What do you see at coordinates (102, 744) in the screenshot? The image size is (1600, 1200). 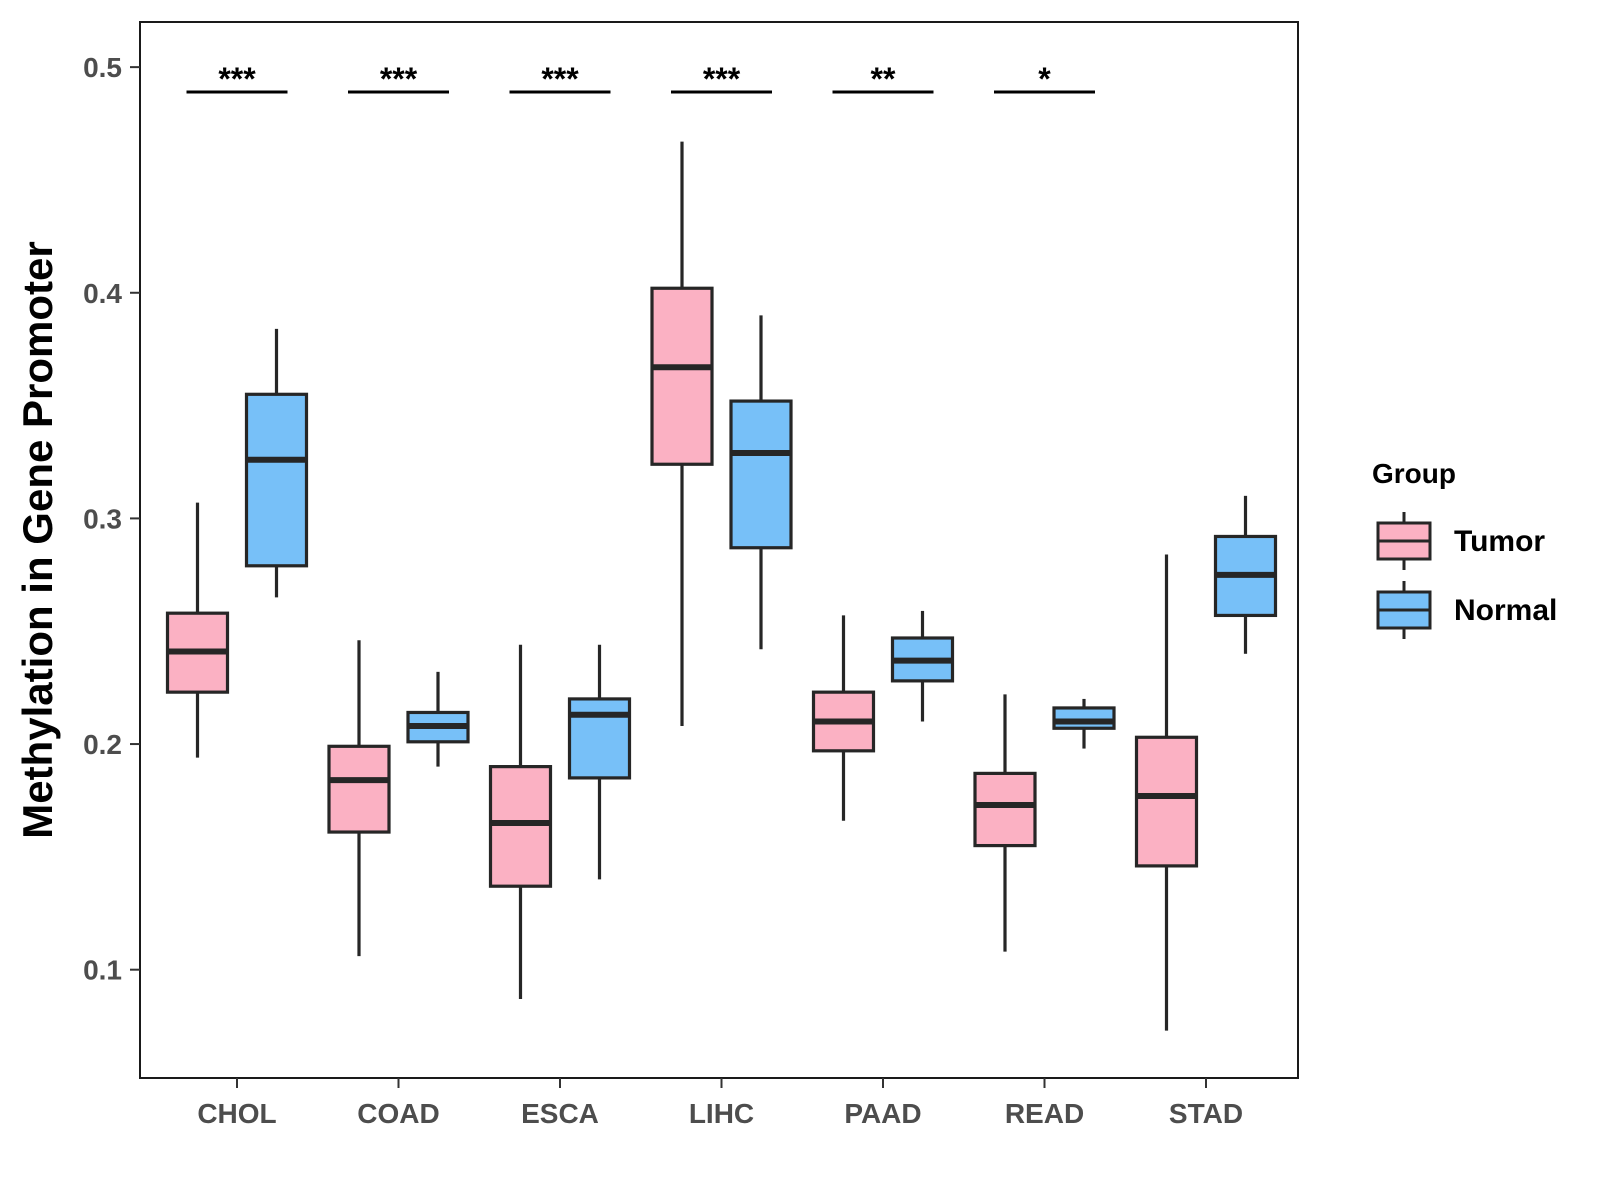 I see `y-tick-label: 0.2` at bounding box center [102, 744].